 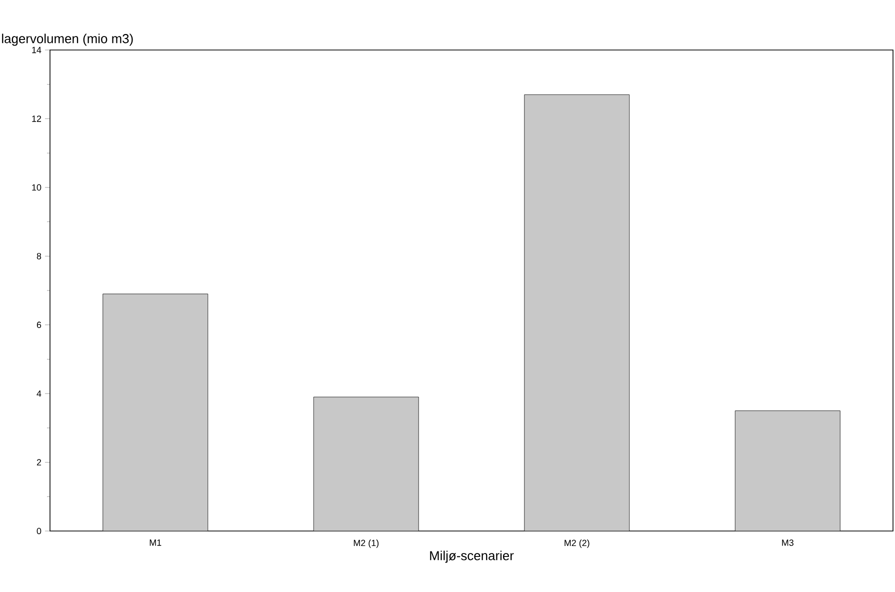 What do you see at coordinates (39, 531) in the screenshot?
I see `y-tick-label: 0` at bounding box center [39, 531].